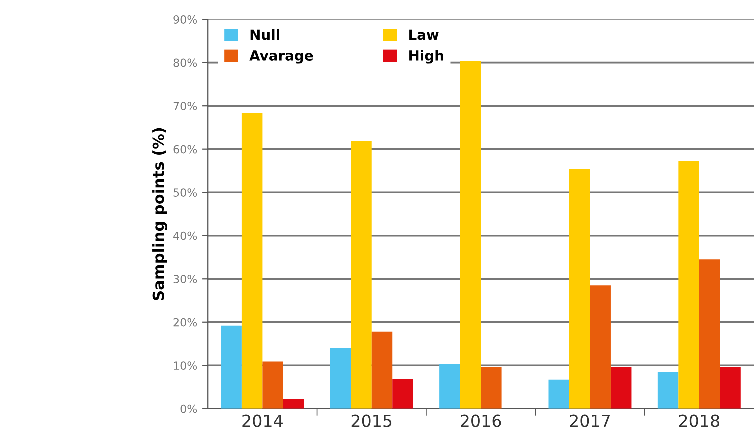 The image size is (754, 435). What do you see at coordinates (186, 149) in the screenshot?
I see `y-tick-label: 60%` at bounding box center [186, 149].